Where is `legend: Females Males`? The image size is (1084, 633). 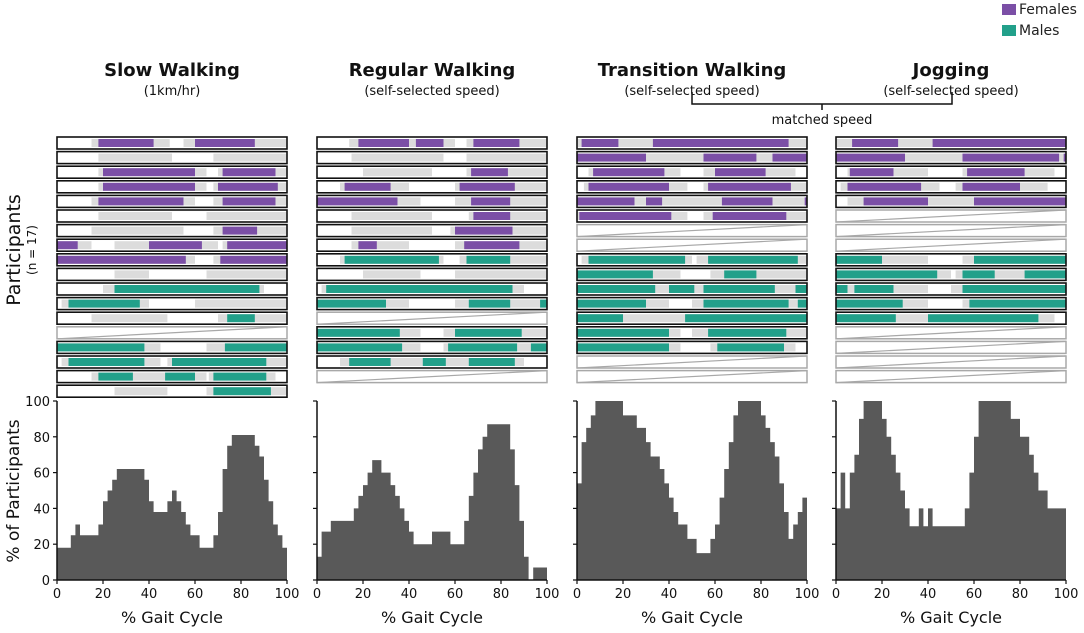 legend: Females Males is located at coordinates (1039, 20).